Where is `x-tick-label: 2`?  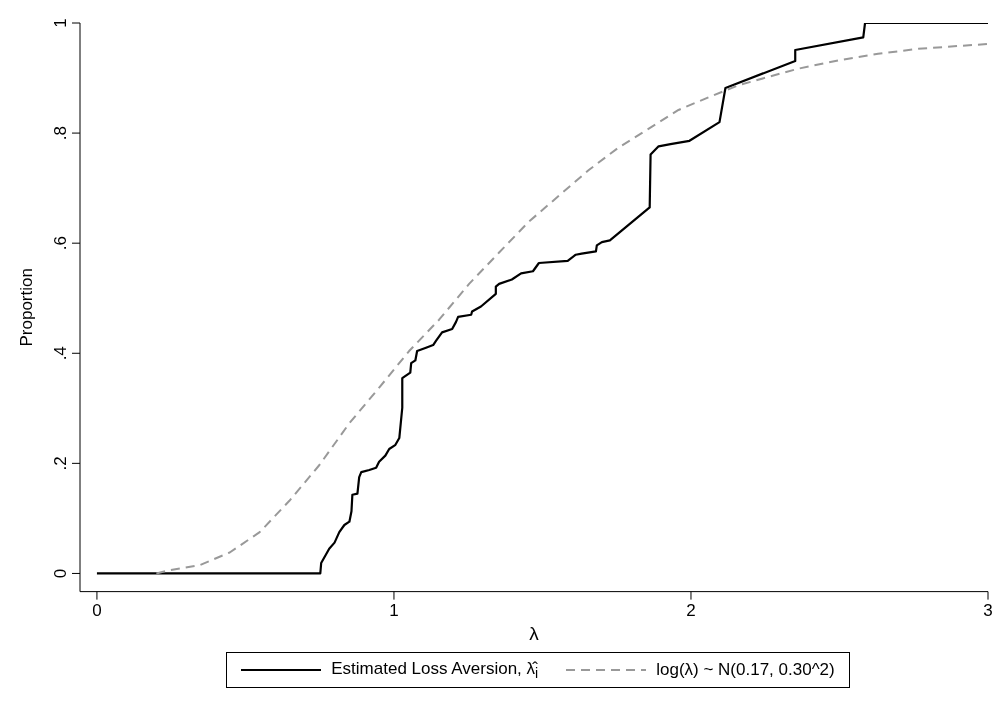
x-tick-label: 2 is located at coordinates (691, 610).